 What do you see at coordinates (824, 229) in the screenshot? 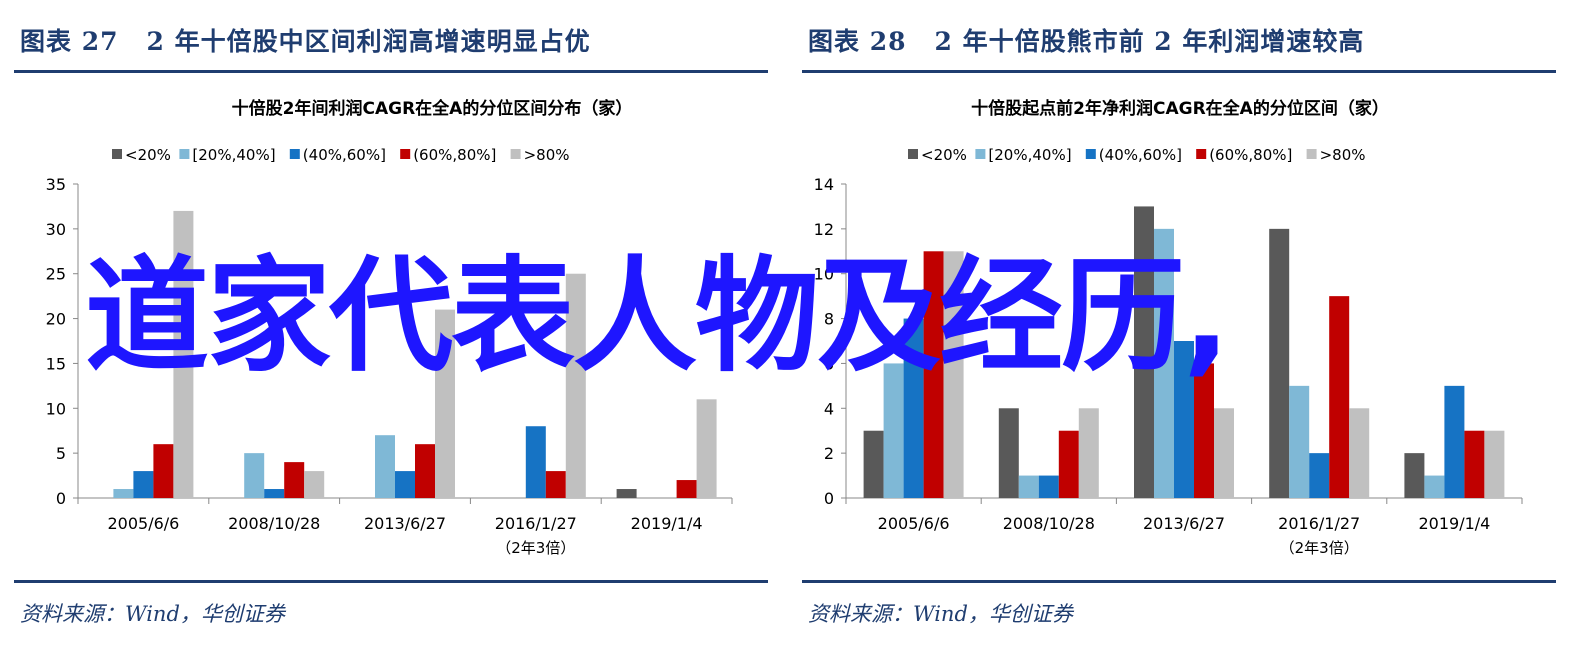
I see `y-tick-label: 12` at bounding box center [824, 229].